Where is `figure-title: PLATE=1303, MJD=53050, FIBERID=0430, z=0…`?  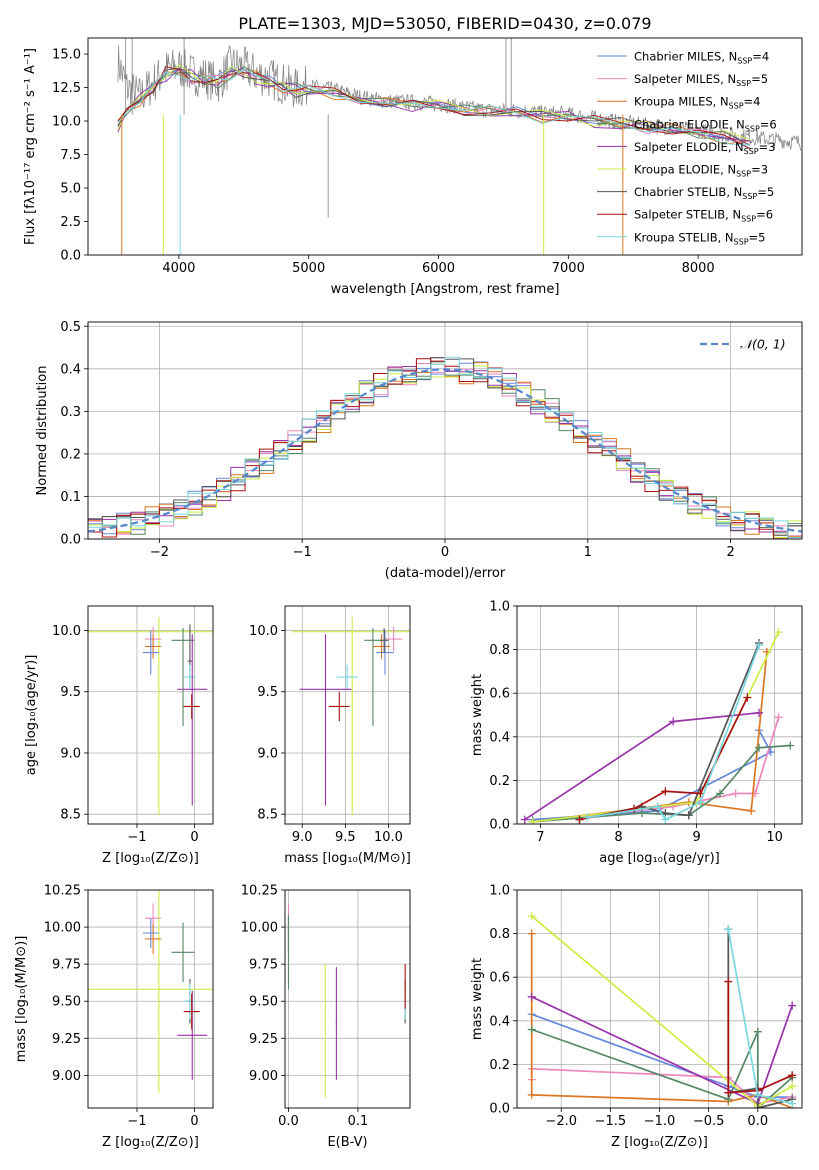
figure-title: PLATE=1303, MJD=53050, FIBERID=0430, z=0… is located at coordinates (444, 23).